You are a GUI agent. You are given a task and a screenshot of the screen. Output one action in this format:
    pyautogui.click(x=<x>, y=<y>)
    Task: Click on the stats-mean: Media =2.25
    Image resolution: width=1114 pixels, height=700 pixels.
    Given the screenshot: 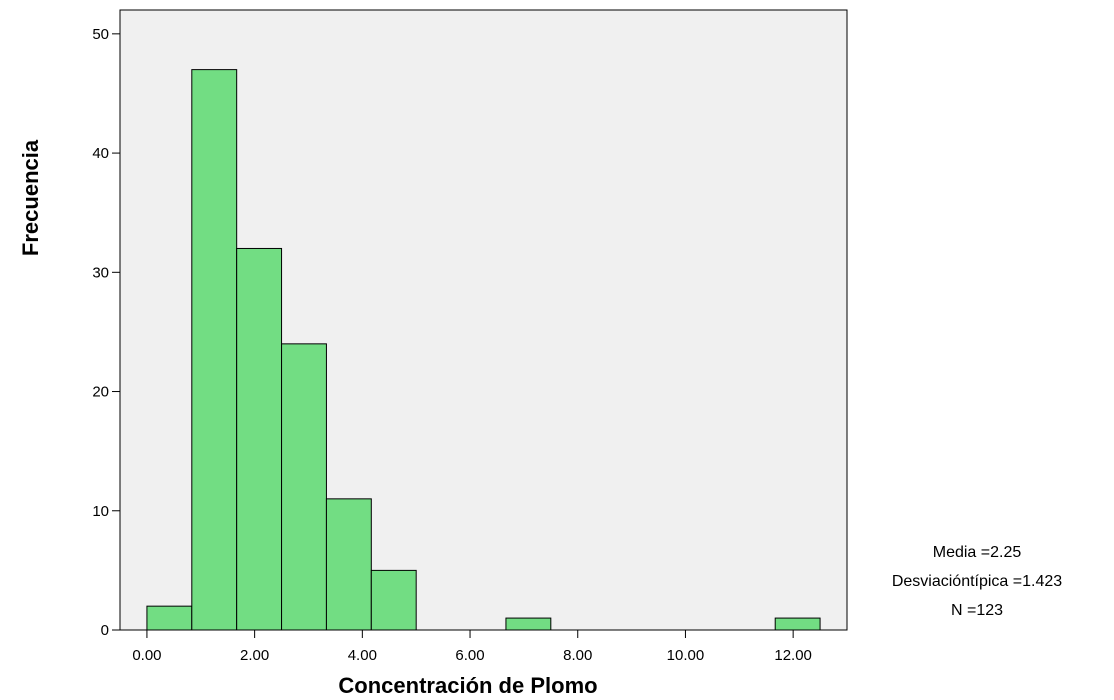 What is the action you would take?
    pyautogui.click(x=977, y=552)
    